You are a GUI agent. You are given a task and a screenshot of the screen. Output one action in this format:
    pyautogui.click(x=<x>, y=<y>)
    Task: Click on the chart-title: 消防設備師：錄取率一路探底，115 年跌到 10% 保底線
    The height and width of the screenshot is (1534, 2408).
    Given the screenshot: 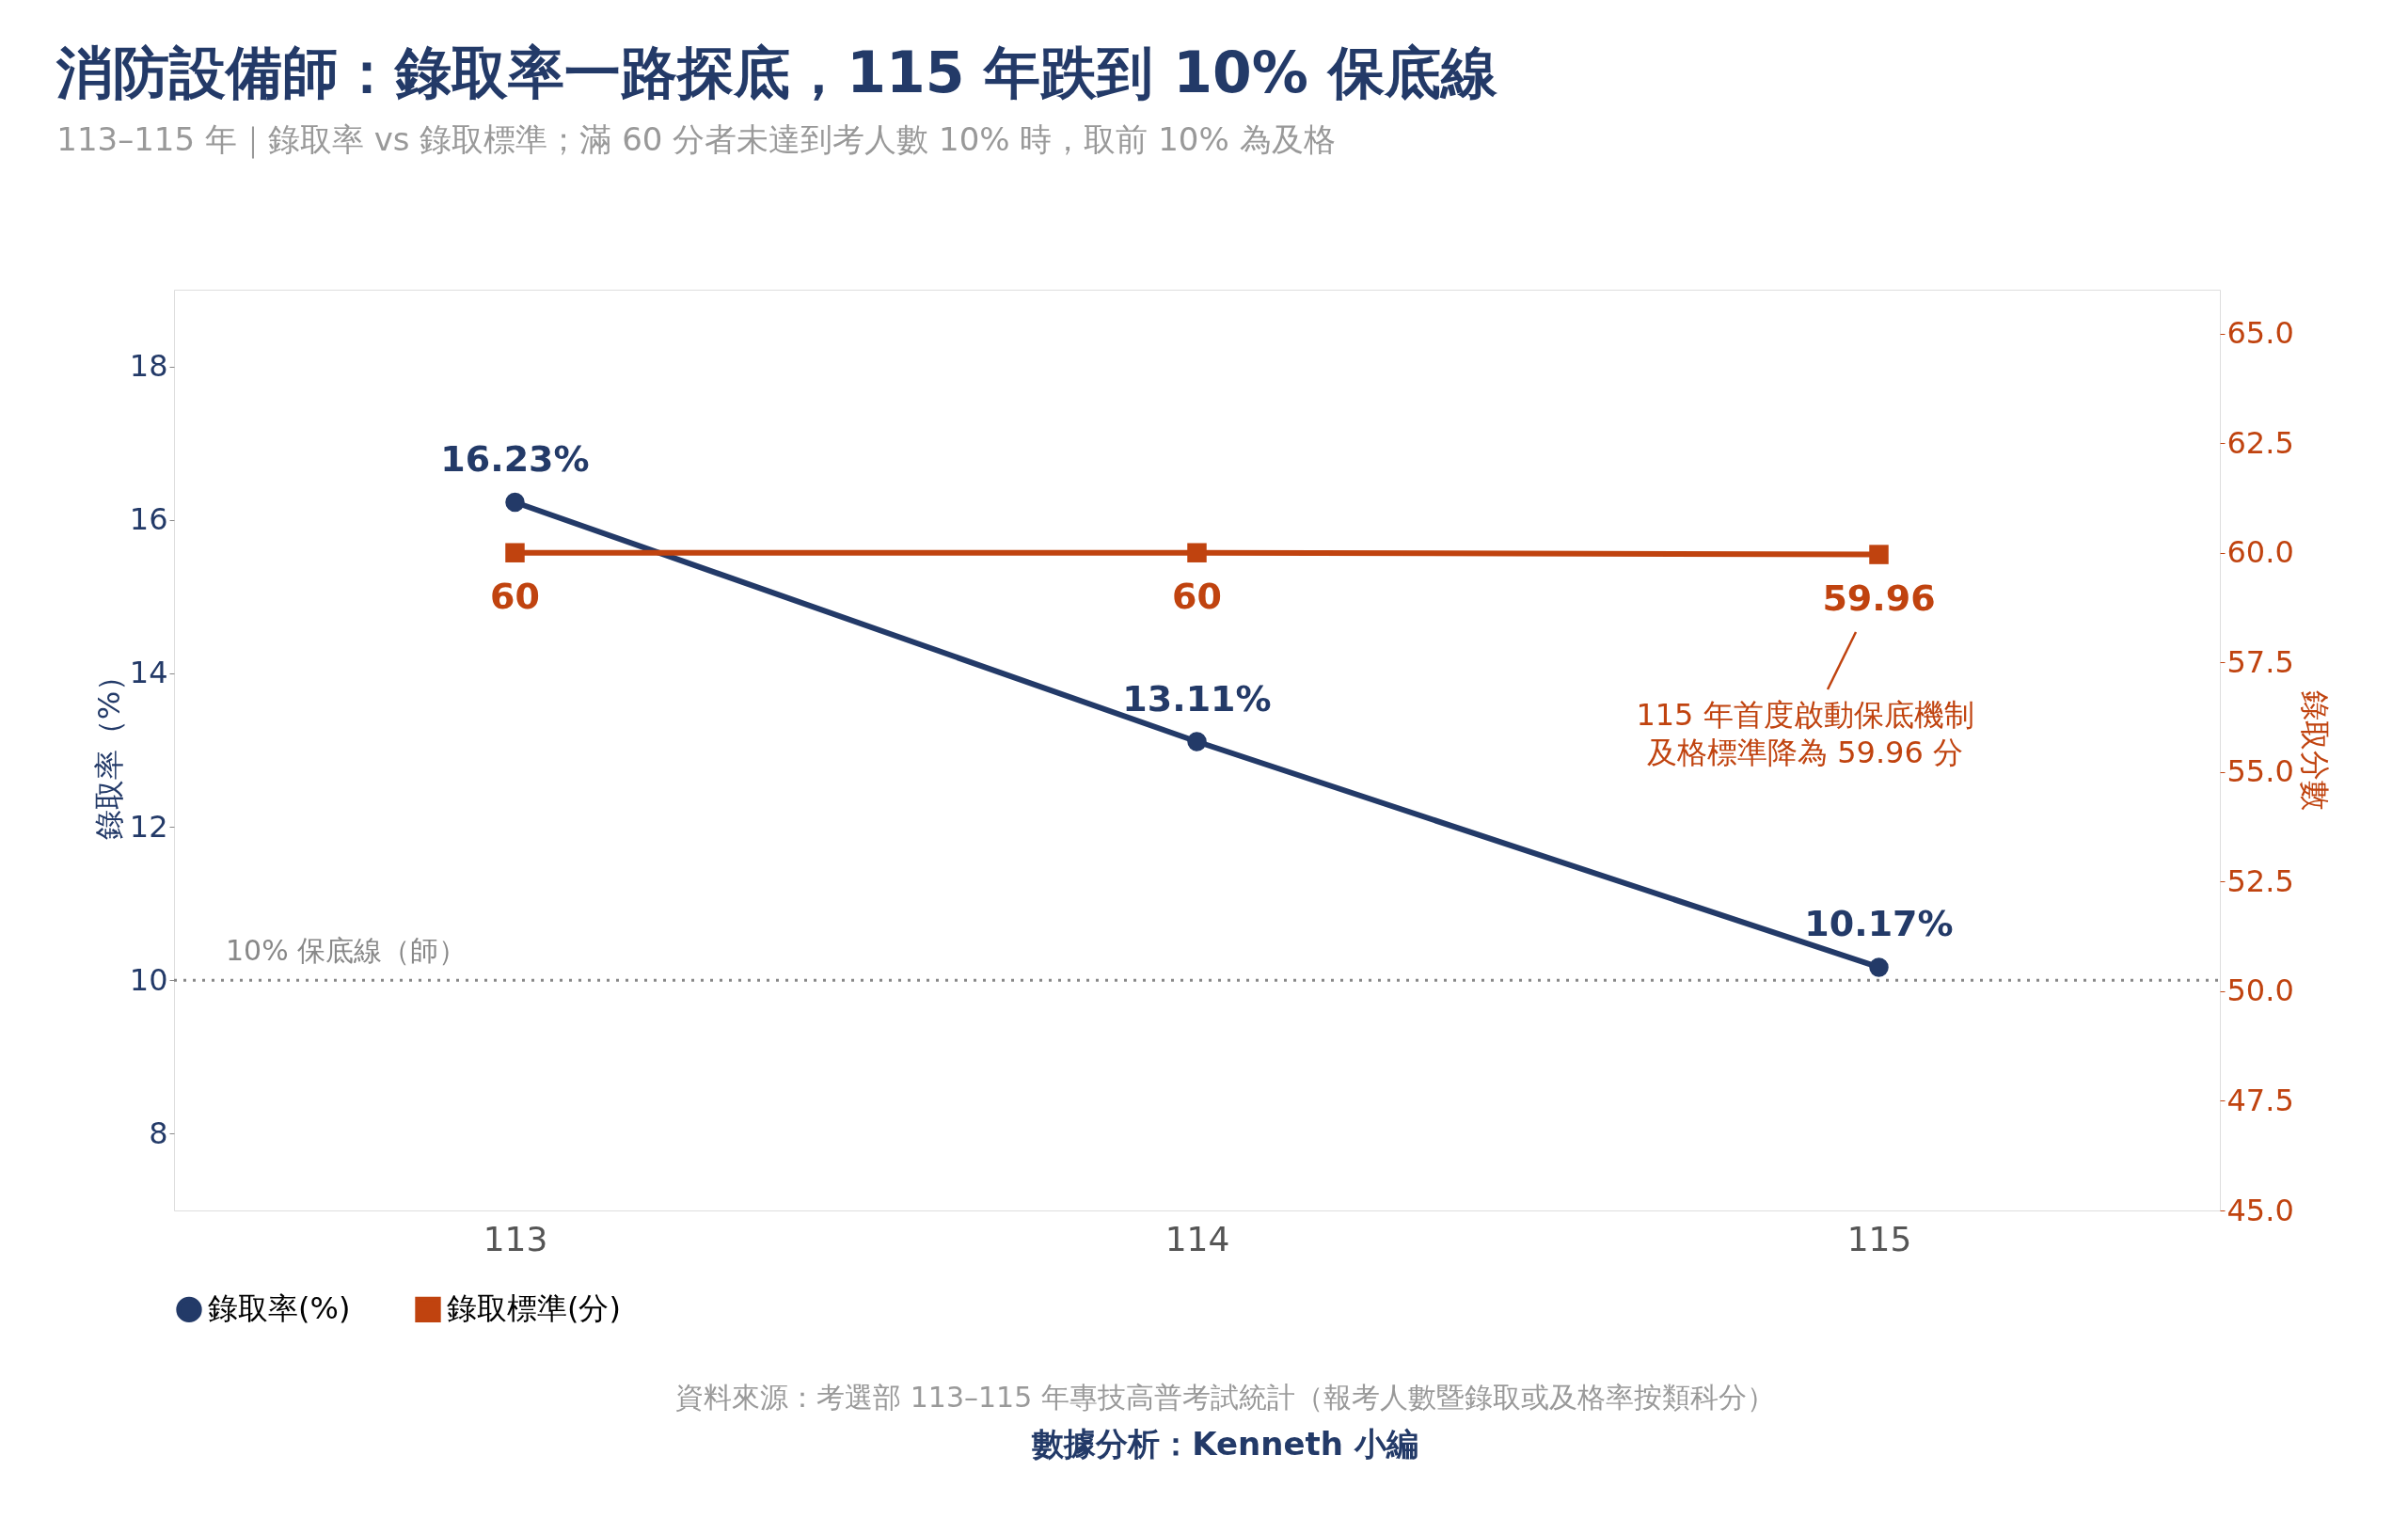 What is the action you would take?
    pyautogui.click(x=777, y=73)
    